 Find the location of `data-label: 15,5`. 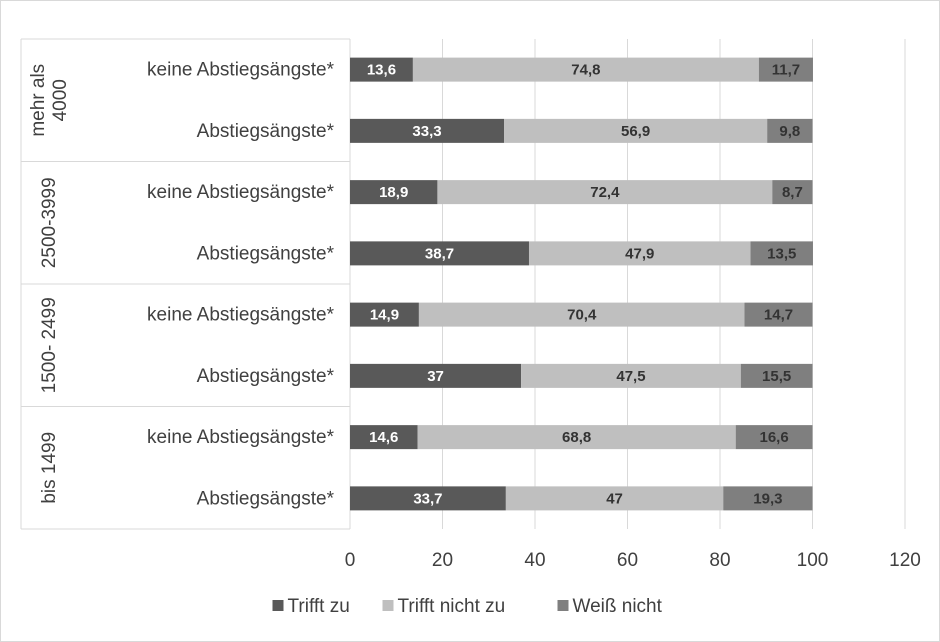

data-label: 15,5 is located at coordinates (776, 376).